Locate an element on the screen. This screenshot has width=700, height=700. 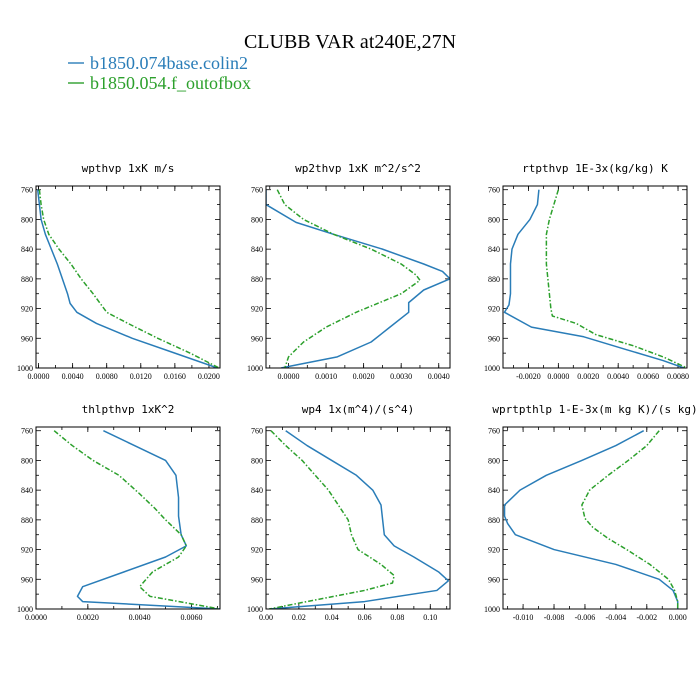
x-tick-label: -0.0020 is located at coordinates (528, 376).